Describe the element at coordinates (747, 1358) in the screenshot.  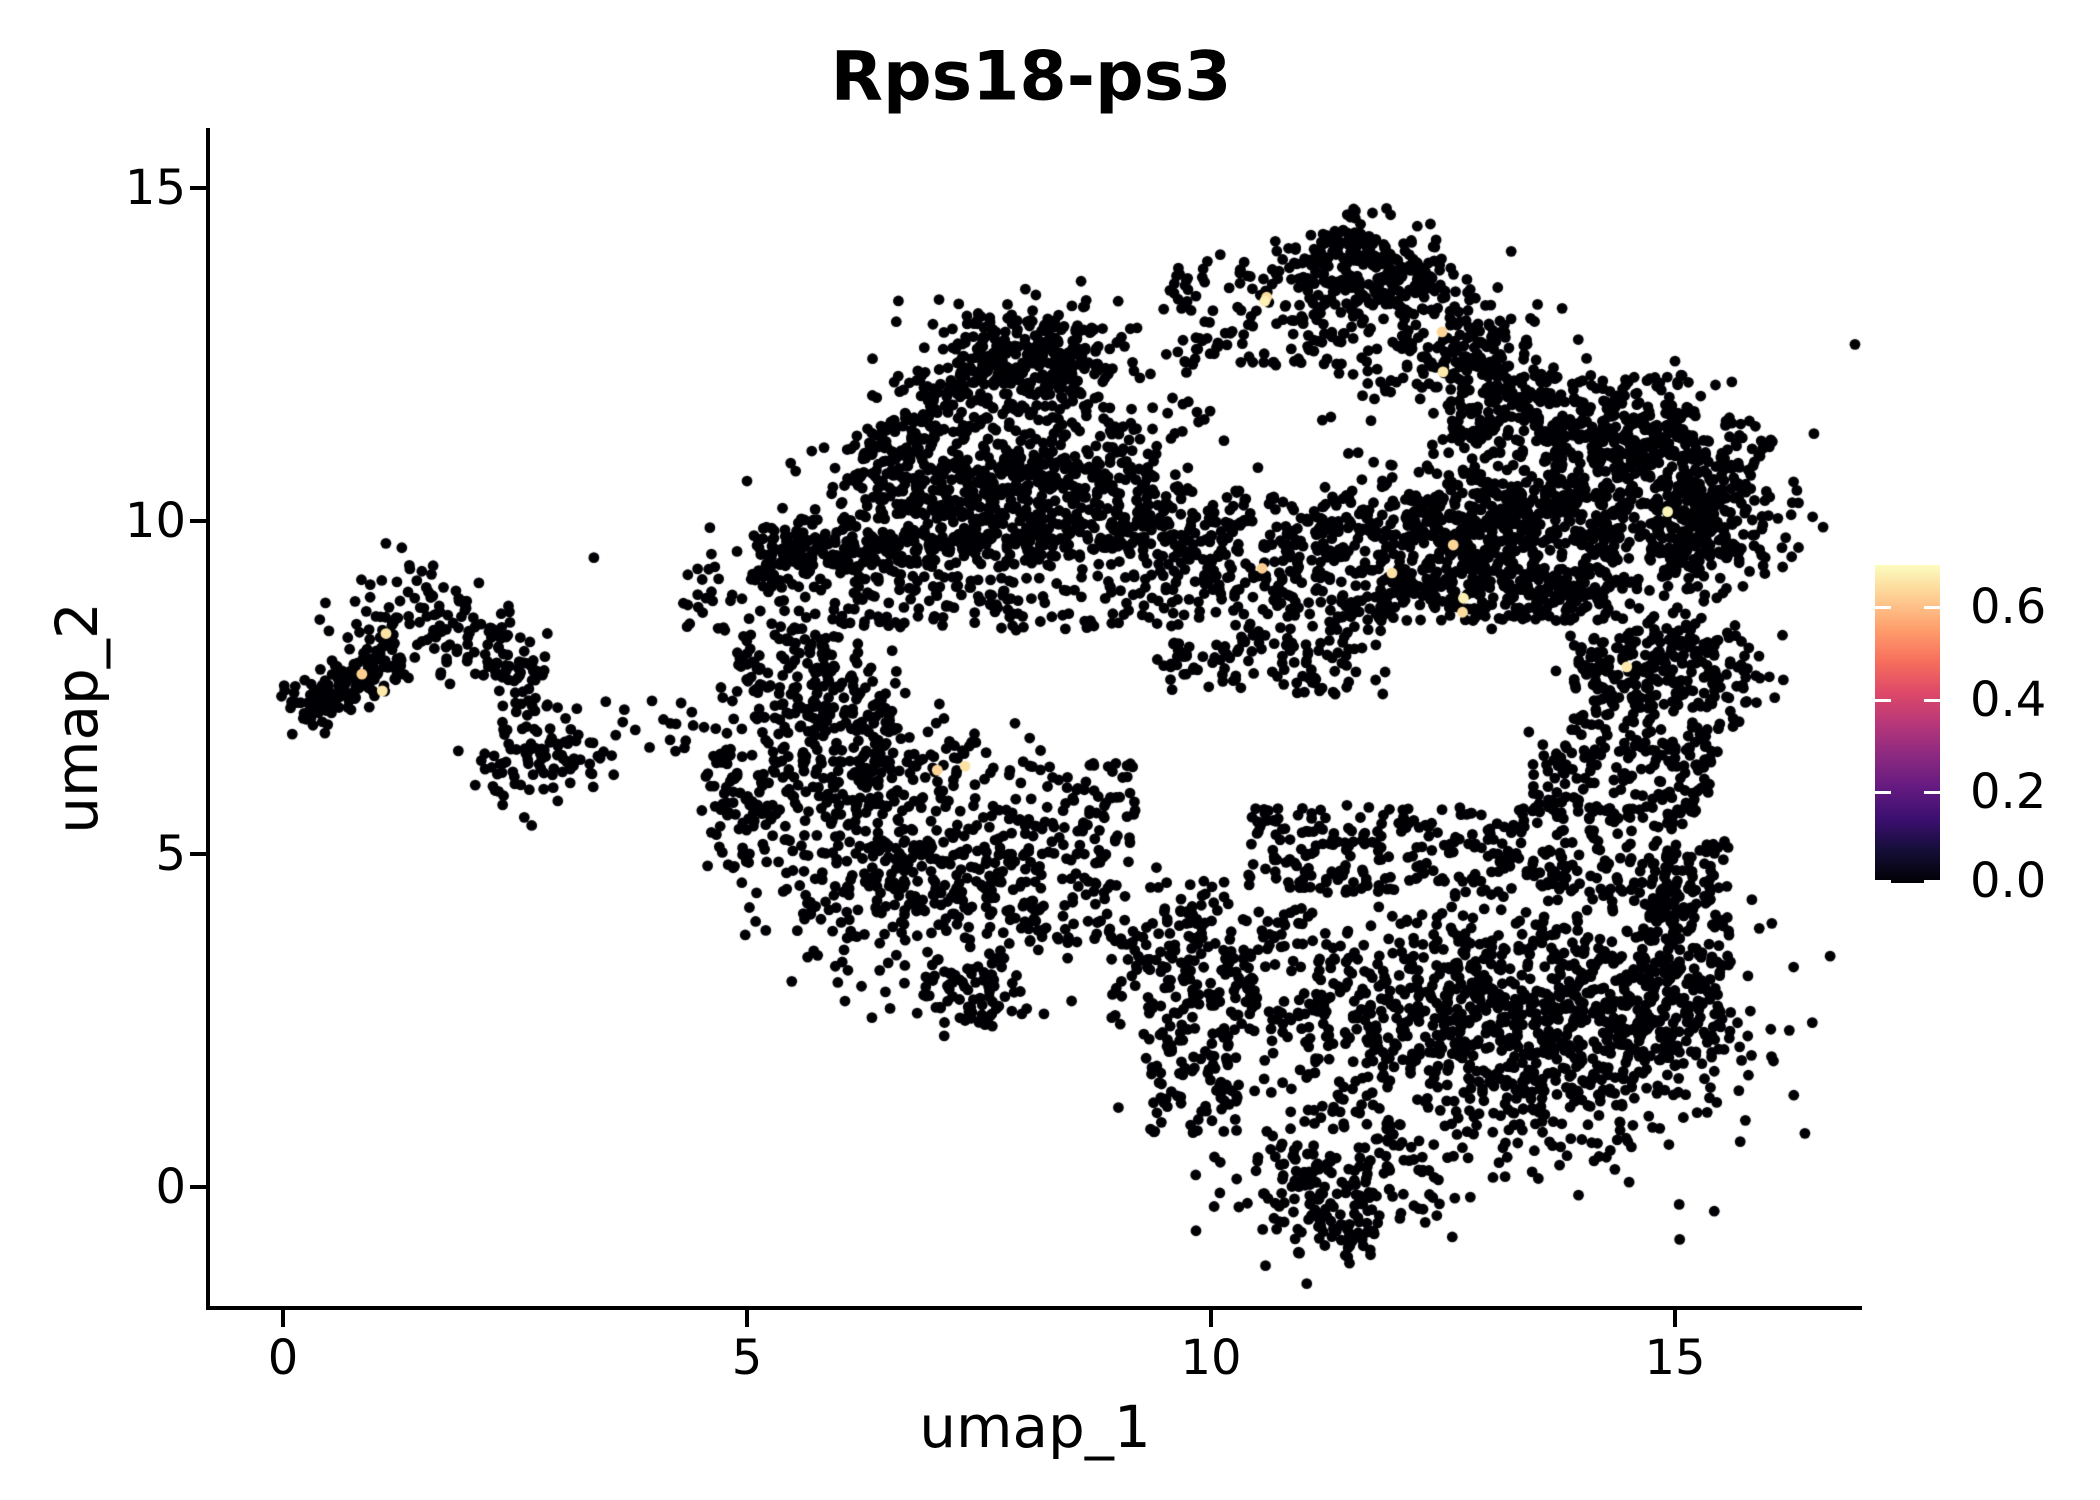
I see `x-tick-label: 5` at that location.